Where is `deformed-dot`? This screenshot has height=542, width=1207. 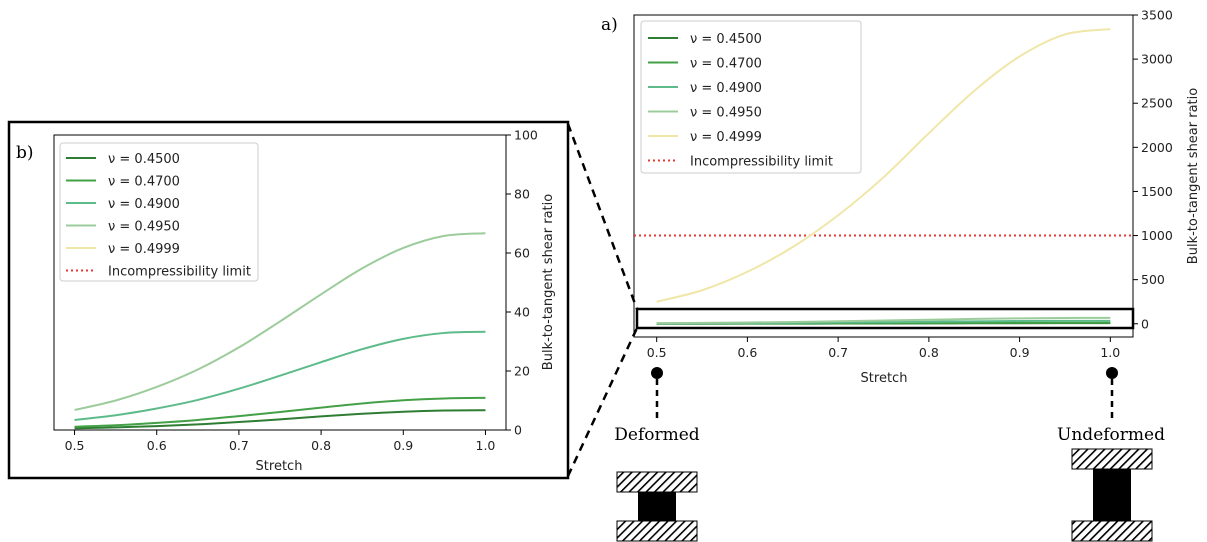
deformed-dot is located at coordinates (657, 373).